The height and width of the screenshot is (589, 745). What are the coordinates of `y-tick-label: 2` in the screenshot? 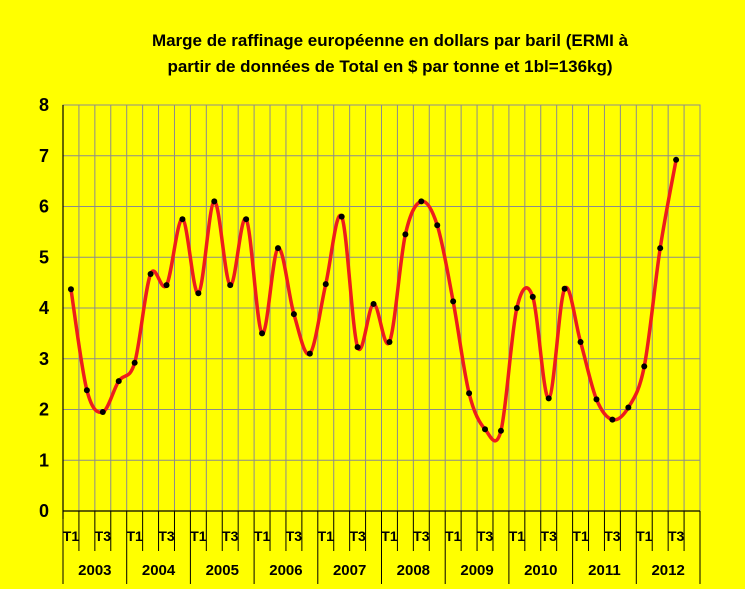 It's located at (44, 410).